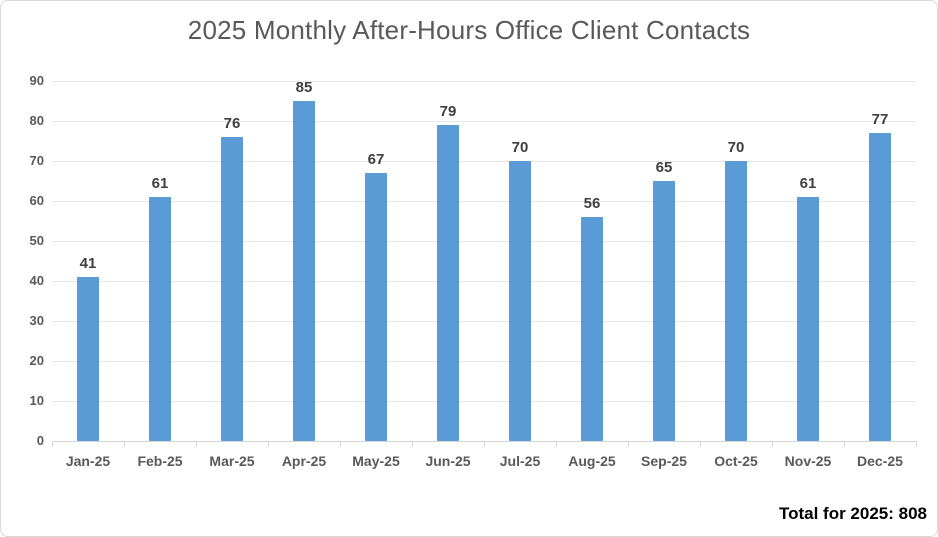 Image resolution: width=938 pixels, height=537 pixels. Describe the element at coordinates (736, 461) in the screenshot. I see `x-axis-tick-label: Oct-25` at that location.